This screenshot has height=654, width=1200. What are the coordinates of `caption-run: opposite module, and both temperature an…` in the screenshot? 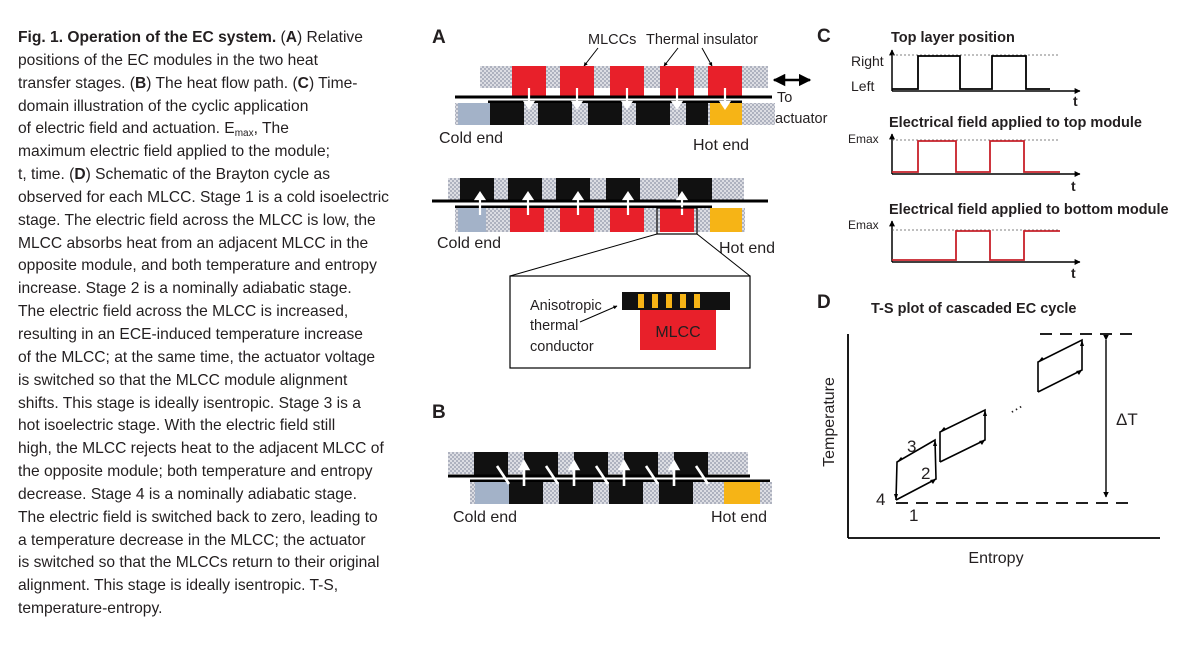 It's located at (197, 266).